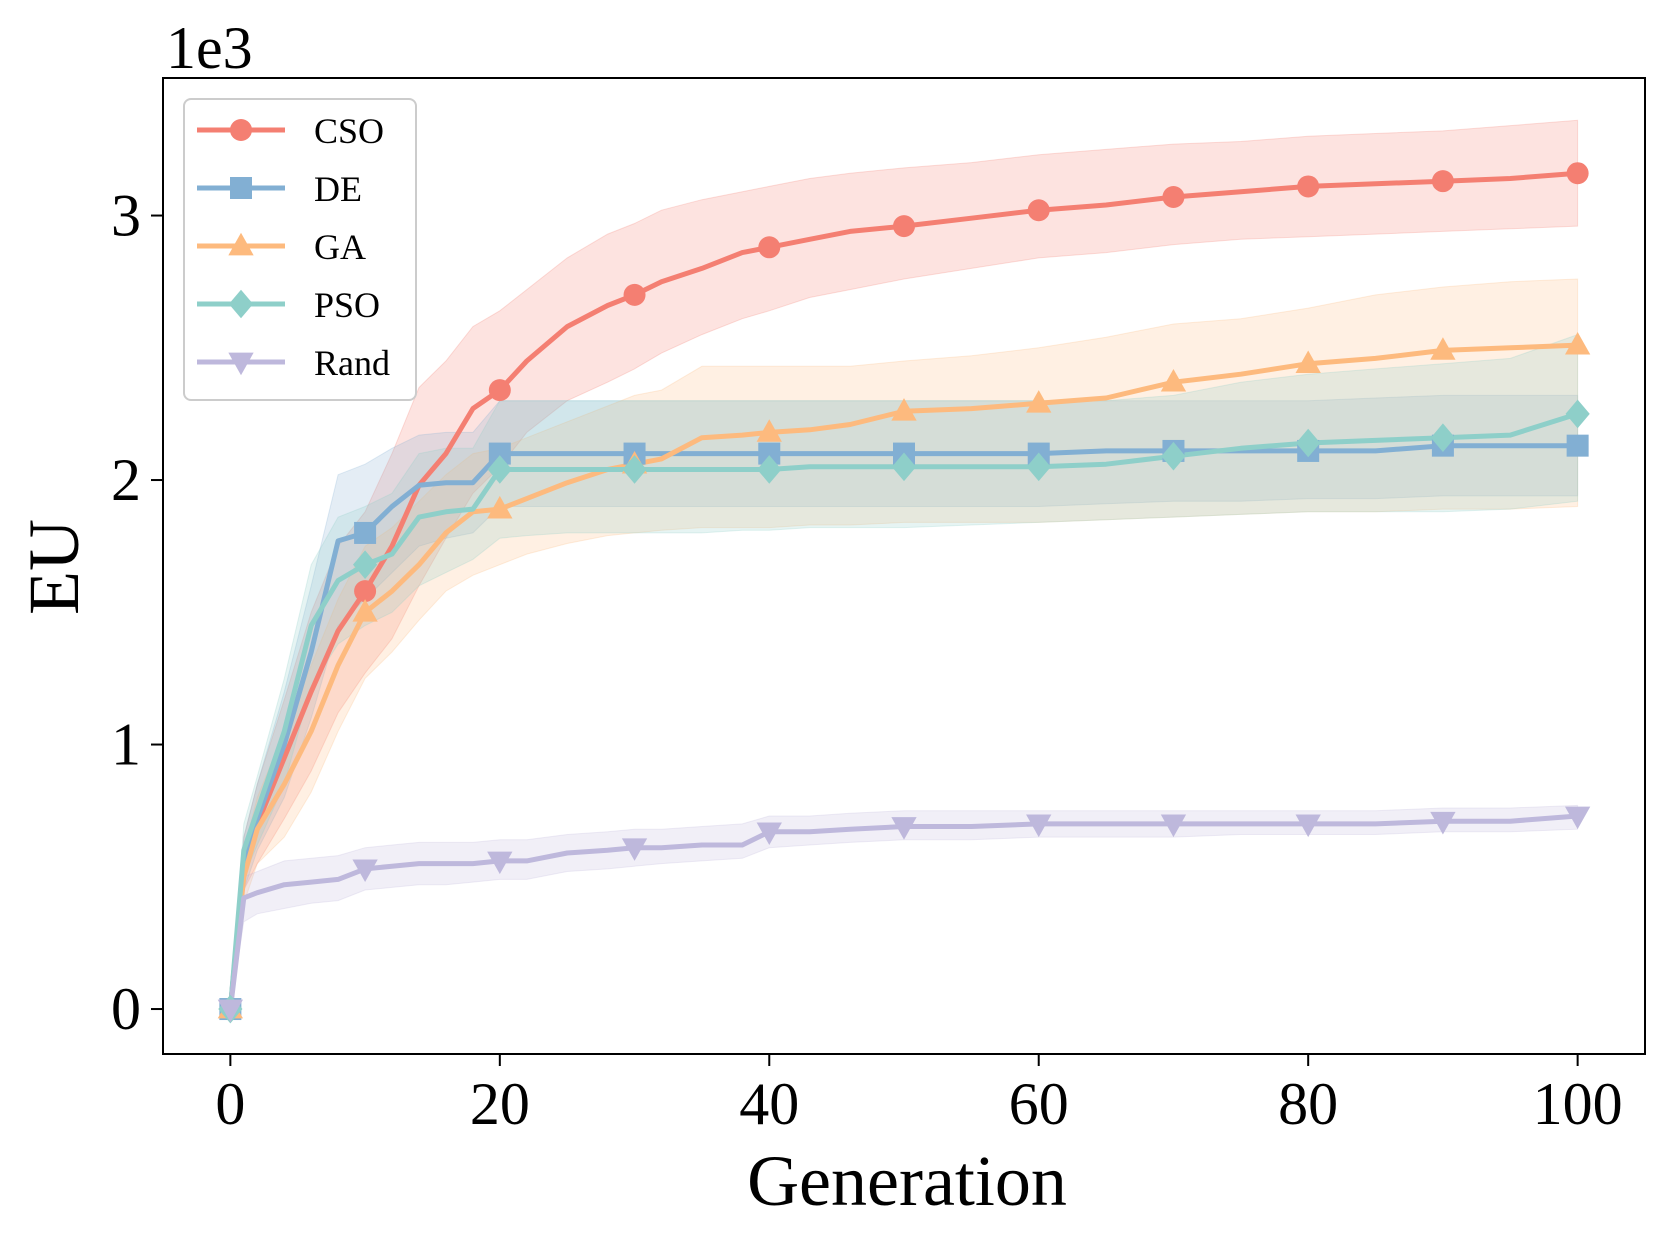 This screenshot has width=1660, height=1241. What do you see at coordinates (209, 48) in the screenshot?
I see `y-axis-multiplier: 1e3` at bounding box center [209, 48].